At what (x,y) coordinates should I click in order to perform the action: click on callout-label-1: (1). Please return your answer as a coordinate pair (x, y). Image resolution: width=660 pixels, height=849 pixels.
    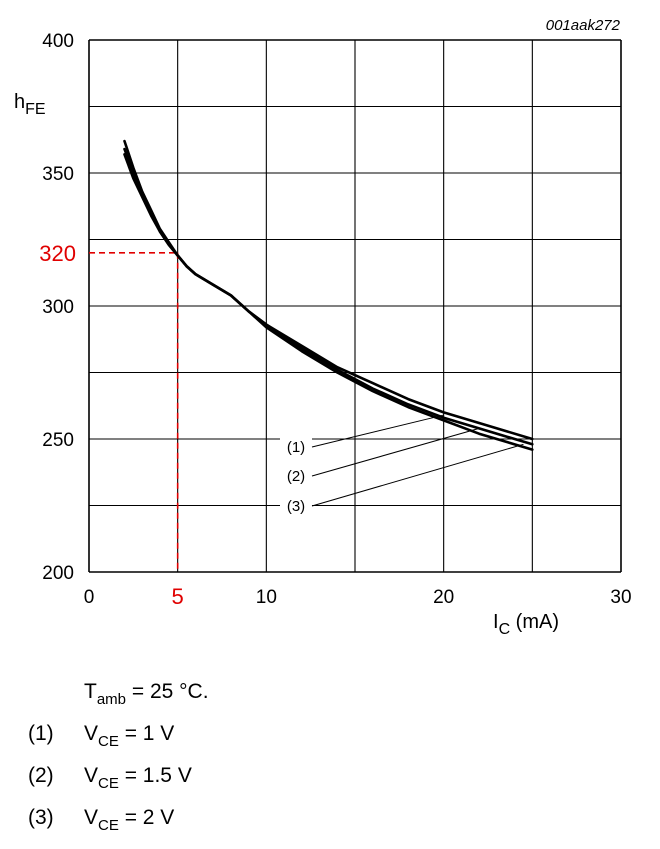
    Looking at the image, I should click on (296, 447).